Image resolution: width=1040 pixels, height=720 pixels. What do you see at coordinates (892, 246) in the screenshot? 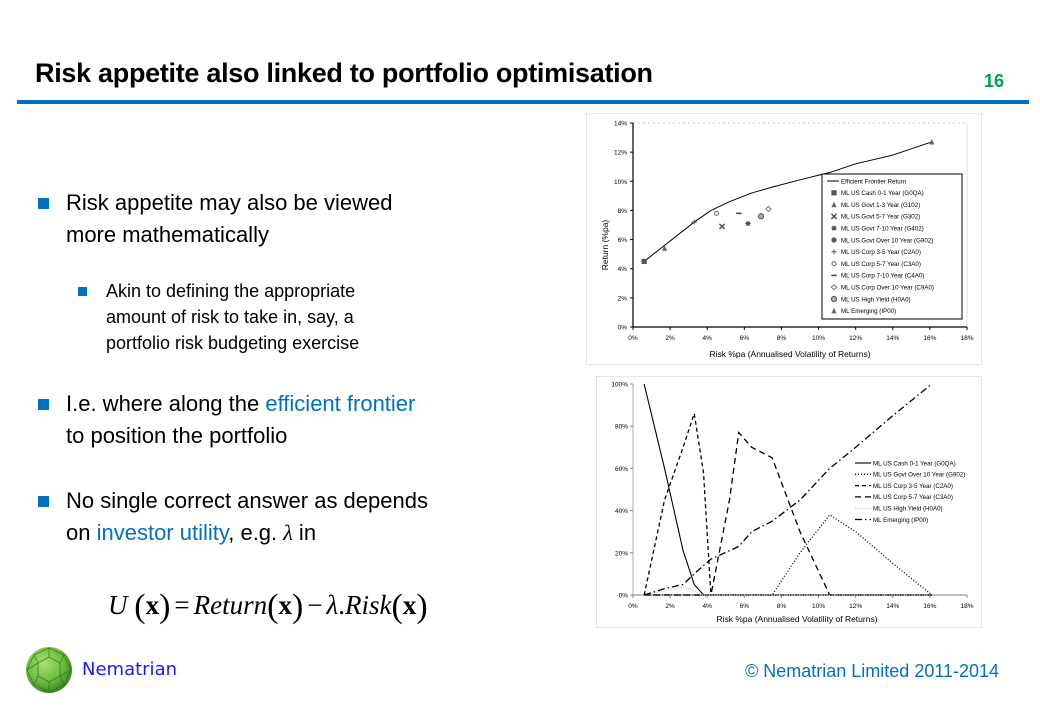
I see `legend-box` at bounding box center [892, 246].